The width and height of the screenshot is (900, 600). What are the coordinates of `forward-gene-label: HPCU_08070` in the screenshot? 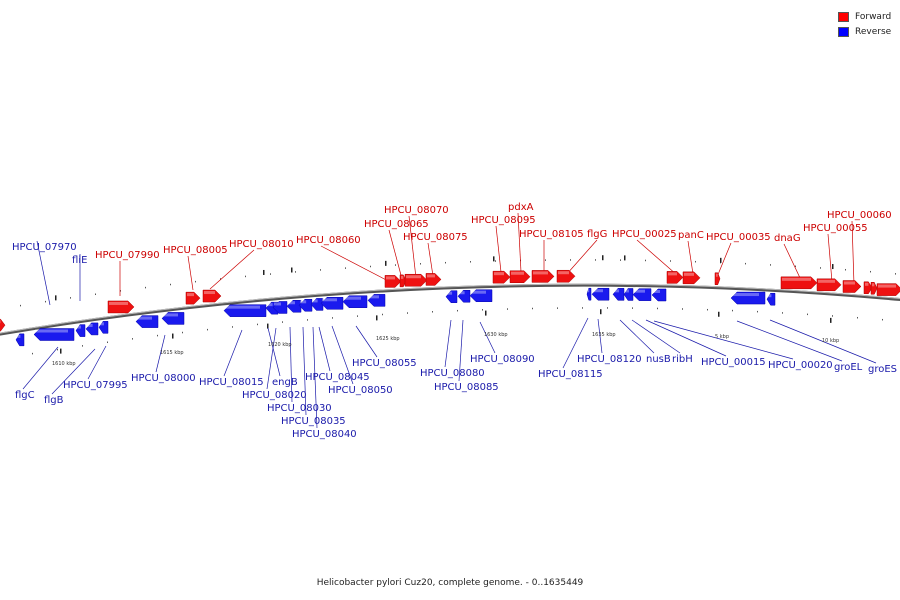 It's located at (416, 210).